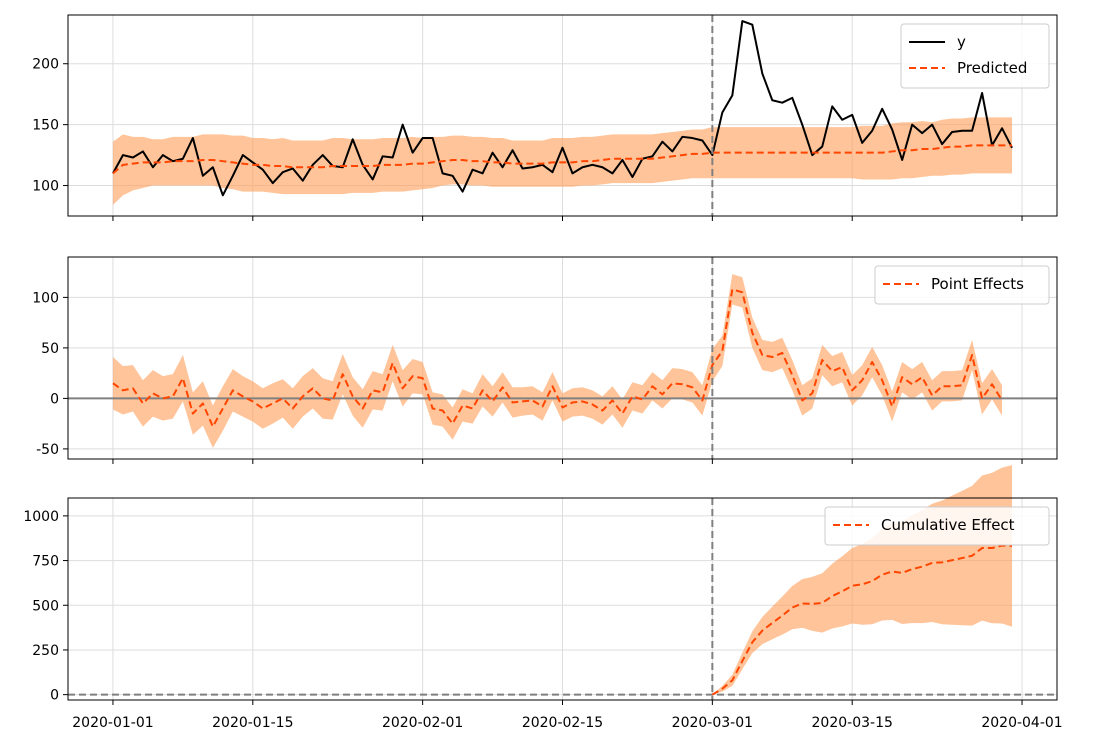  Describe the element at coordinates (862, 620) in the screenshot. I see `series-line-cumulative-effect` at that location.